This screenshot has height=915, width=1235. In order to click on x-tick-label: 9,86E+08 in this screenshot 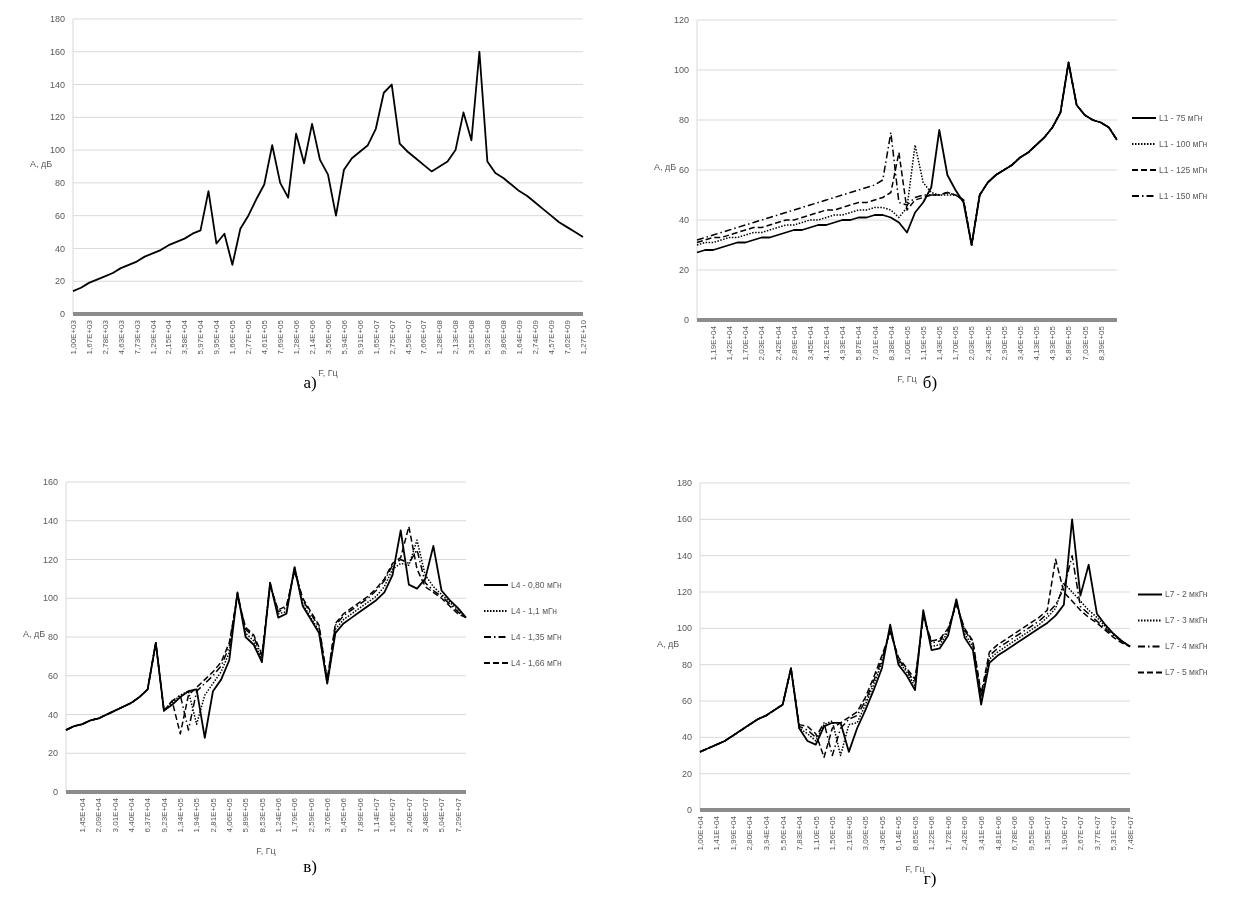, I will do `click(504, 337)`.